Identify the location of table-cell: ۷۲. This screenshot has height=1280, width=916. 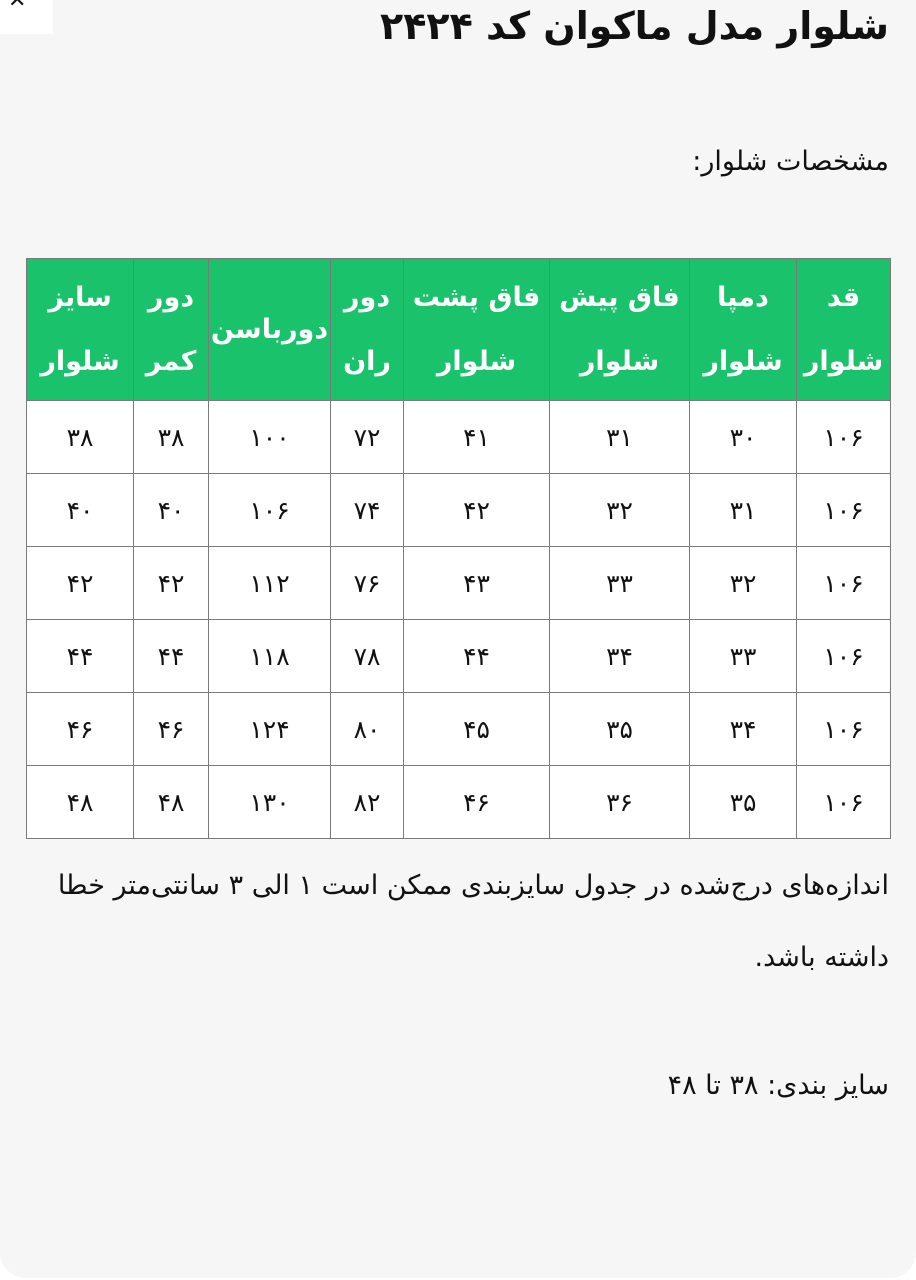
(367, 437).